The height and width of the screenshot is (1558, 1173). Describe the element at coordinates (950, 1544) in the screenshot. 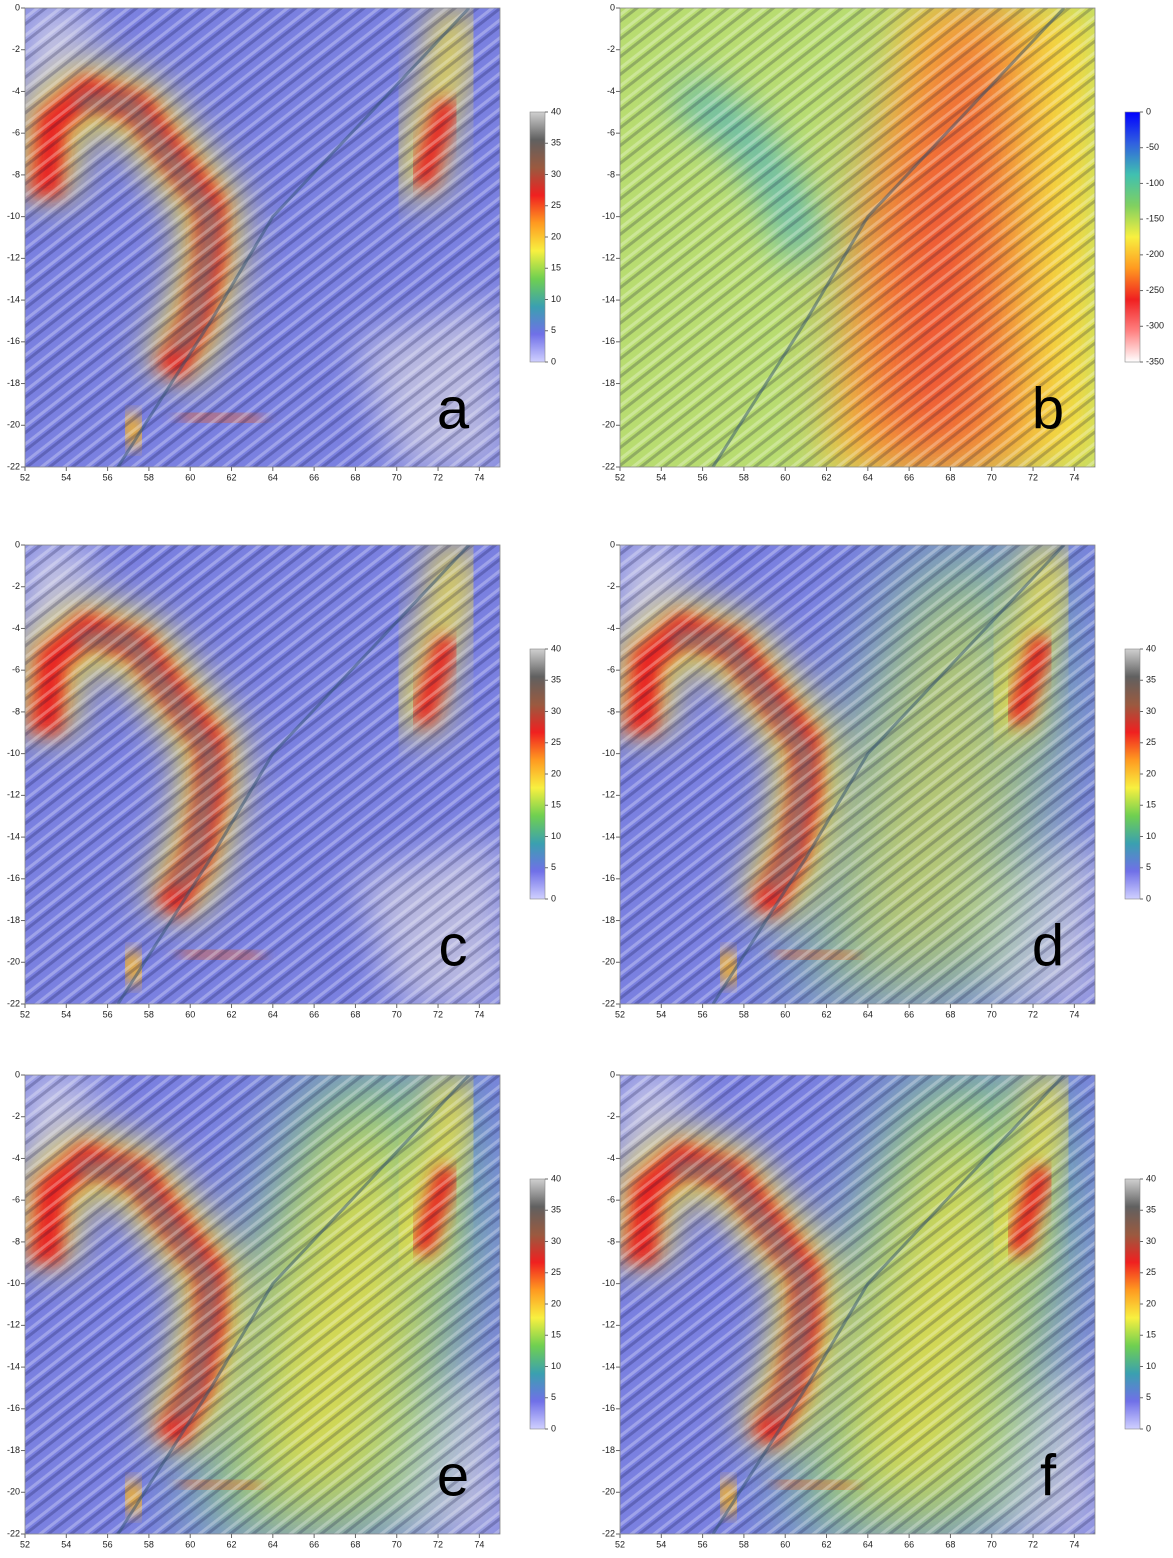

I see `x-tick-label: 68` at that location.